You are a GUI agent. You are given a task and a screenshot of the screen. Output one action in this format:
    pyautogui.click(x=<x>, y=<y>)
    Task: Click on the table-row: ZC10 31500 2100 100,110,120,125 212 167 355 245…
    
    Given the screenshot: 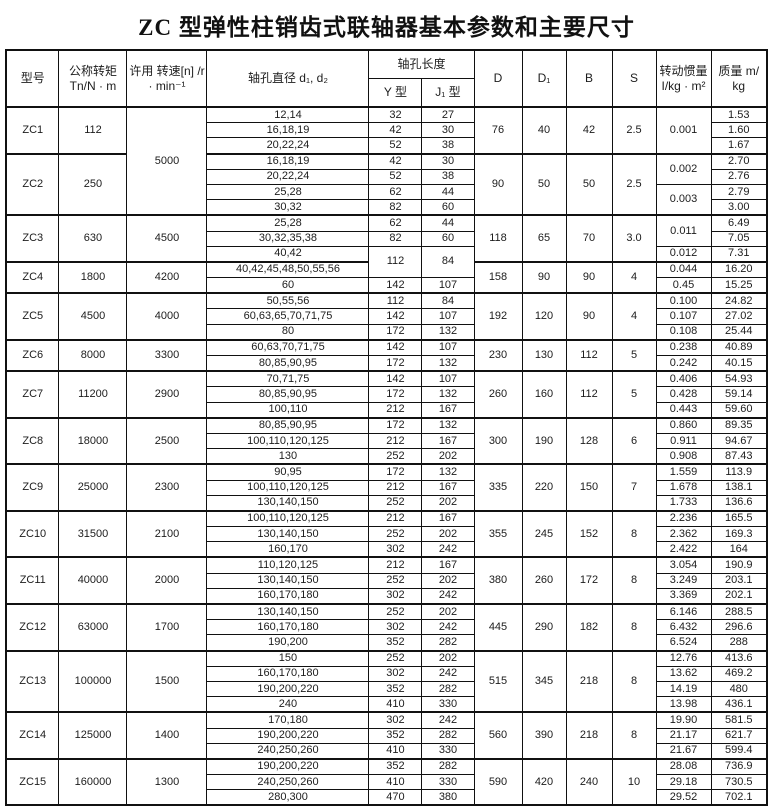 What is the action you would take?
    pyautogui.click(x=386, y=533)
    